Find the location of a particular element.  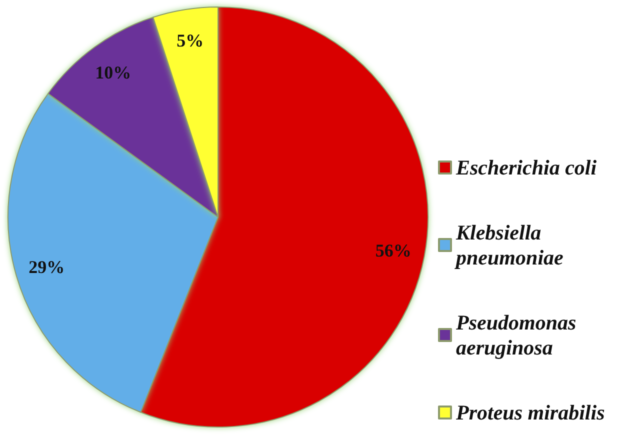

data-label: 29% is located at coordinates (46, 266).